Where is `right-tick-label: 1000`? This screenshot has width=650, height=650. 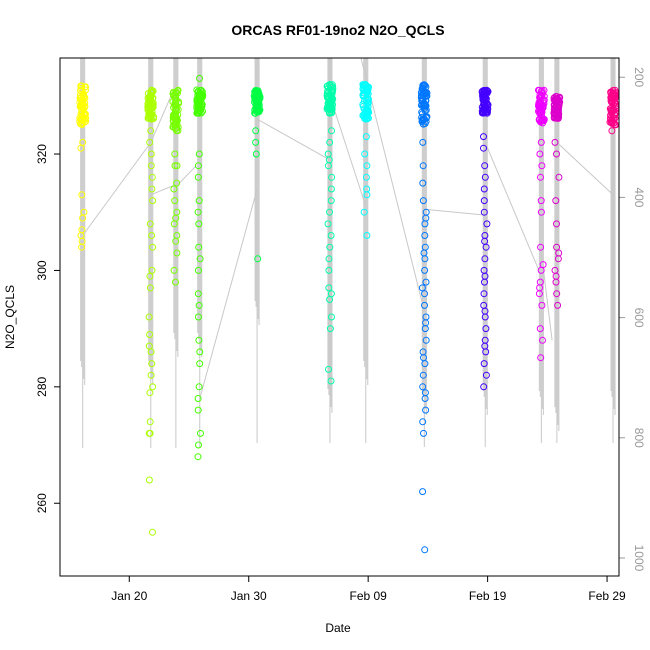 right-tick-label: 1000 is located at coordinates (639, 558).